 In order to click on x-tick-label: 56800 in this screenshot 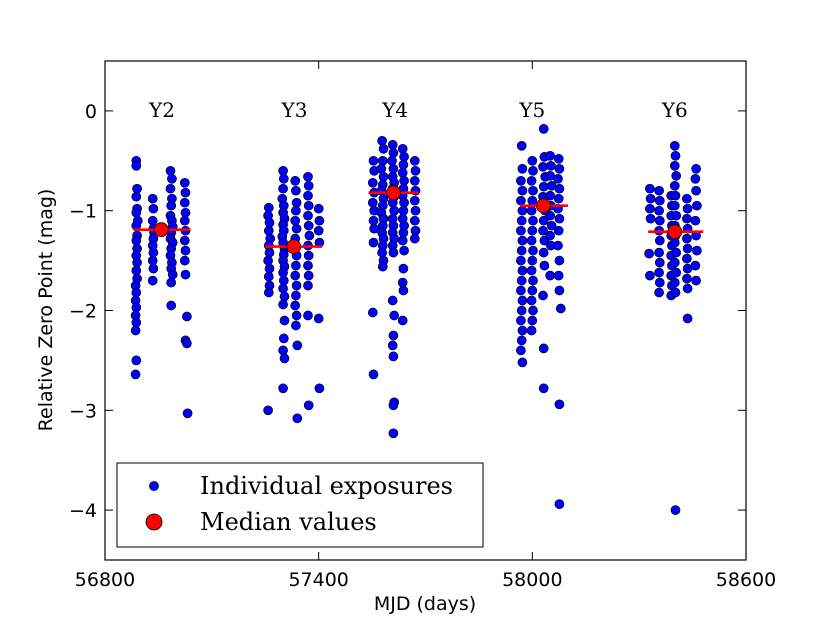, I will do `click(105, 580)`.